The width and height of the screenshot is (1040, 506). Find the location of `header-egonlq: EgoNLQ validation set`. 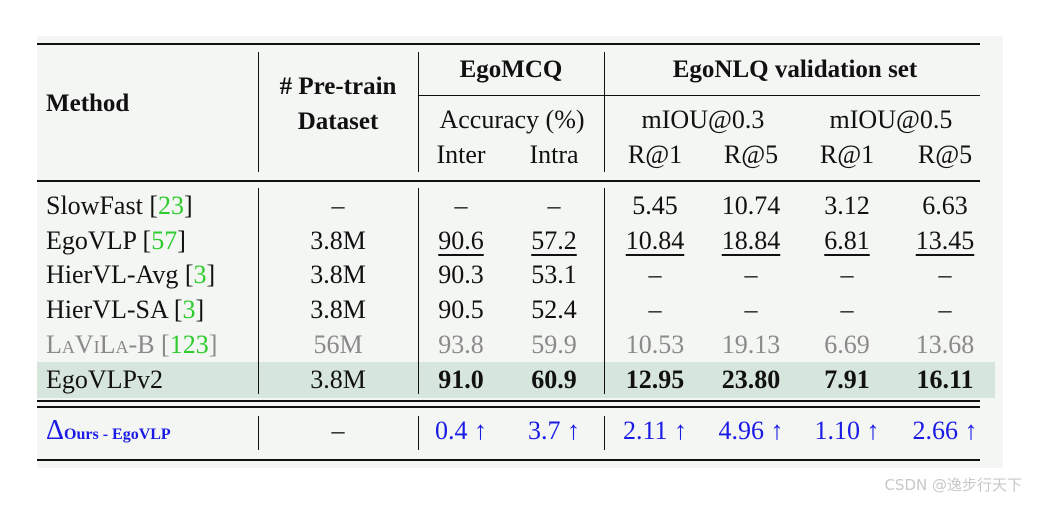

header-egonlq: EgoNLQ validation set is located at coordinates (795, 69).